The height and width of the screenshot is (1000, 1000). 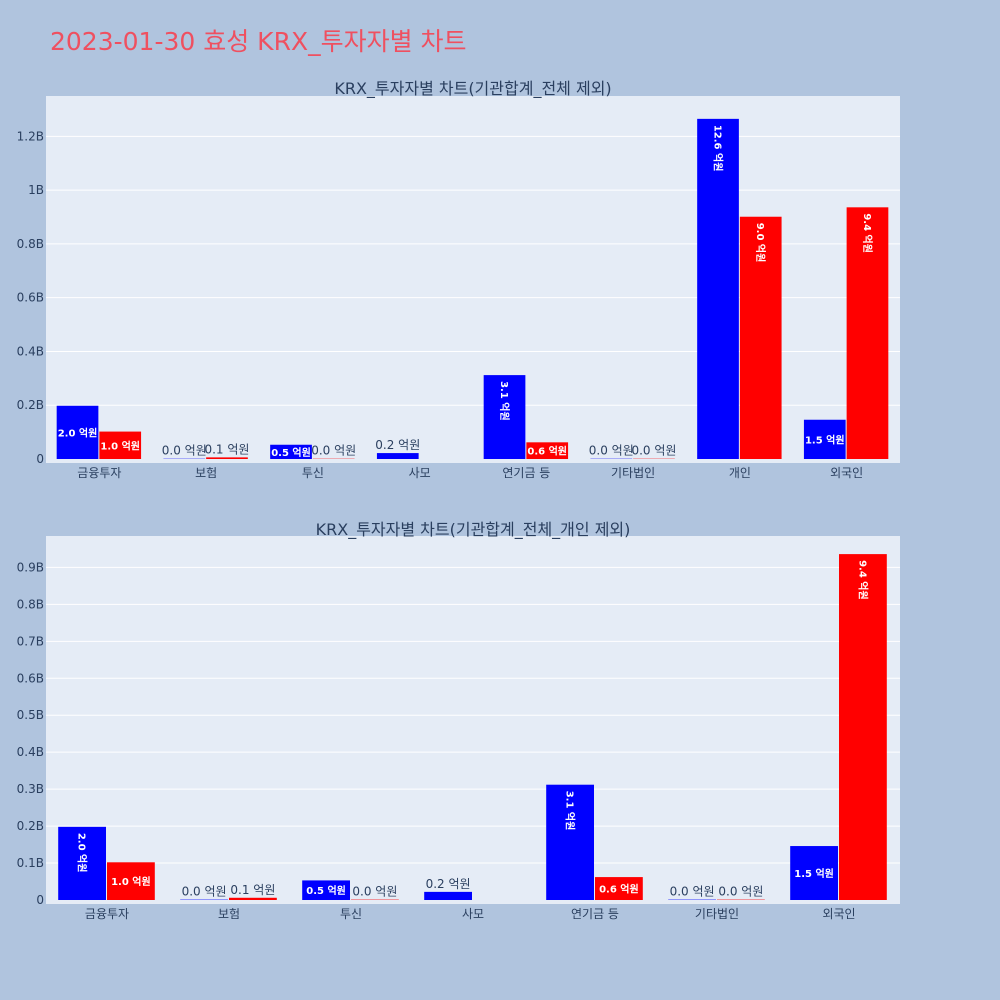 I want to click on chart-title: KRX_투자자별 차트(기관합계_전체_개인 제외), so click(x=473, y=530).